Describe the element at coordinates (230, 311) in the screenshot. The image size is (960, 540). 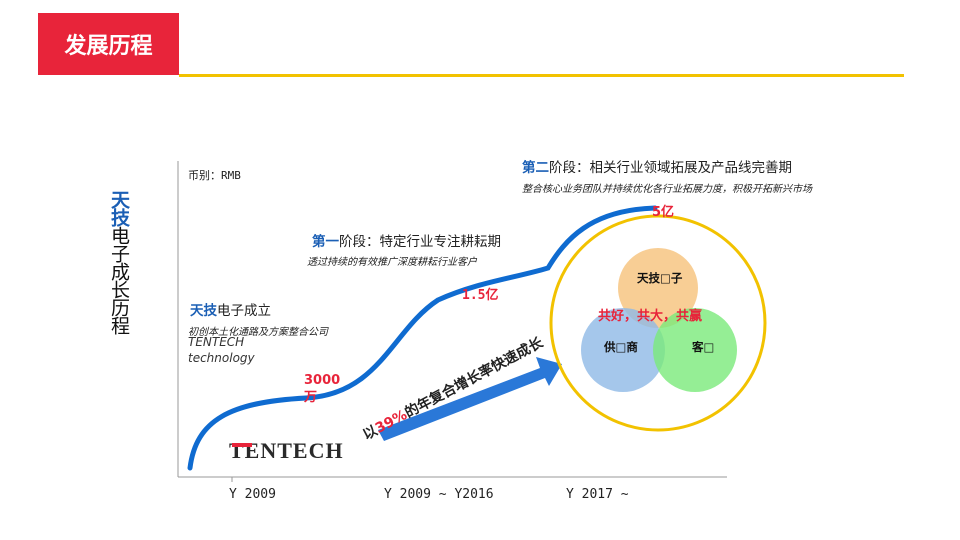
I see `founding-title: 天技电子成立` at that location.